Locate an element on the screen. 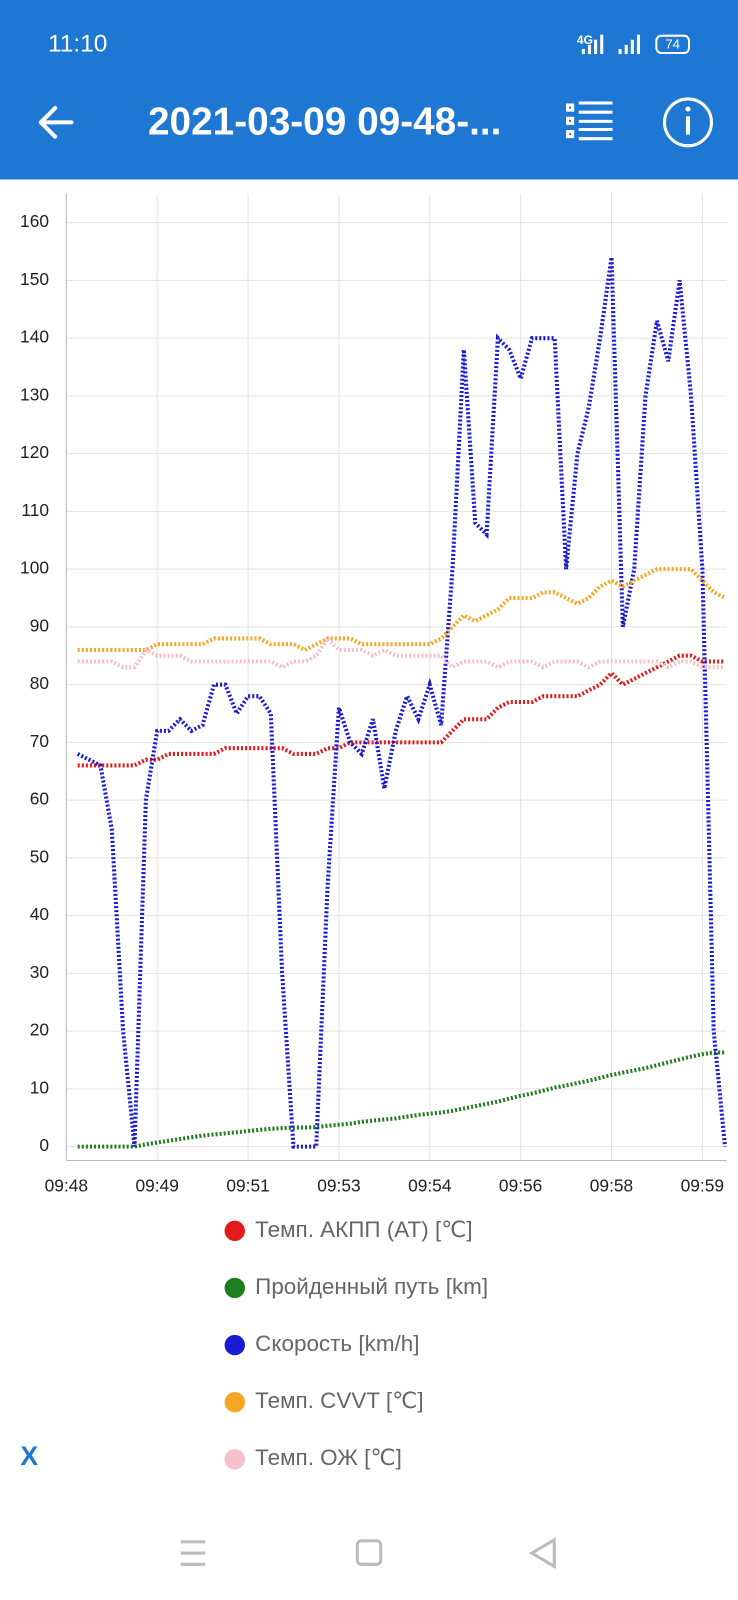  legend-label: Пройденный путь [km] is located at coordinates (371, 1286).